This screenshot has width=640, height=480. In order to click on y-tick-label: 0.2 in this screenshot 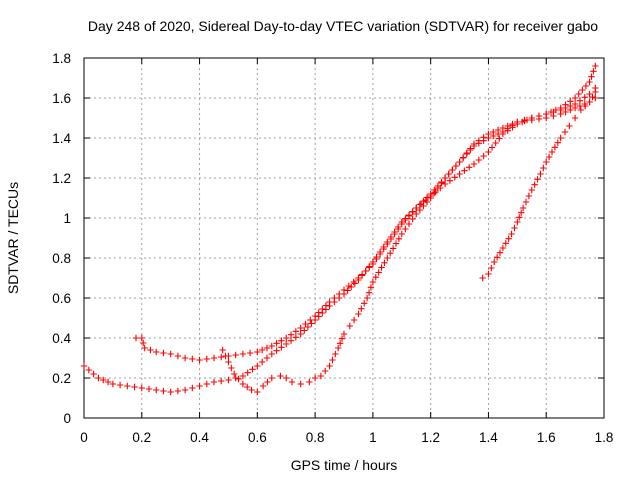, I will do `click(61, 378)`.